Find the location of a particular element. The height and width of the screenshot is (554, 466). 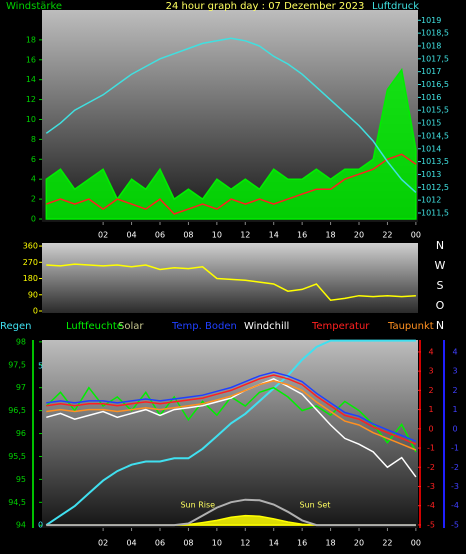

y-tick-label: 8 is located at coordinates (33, 139).